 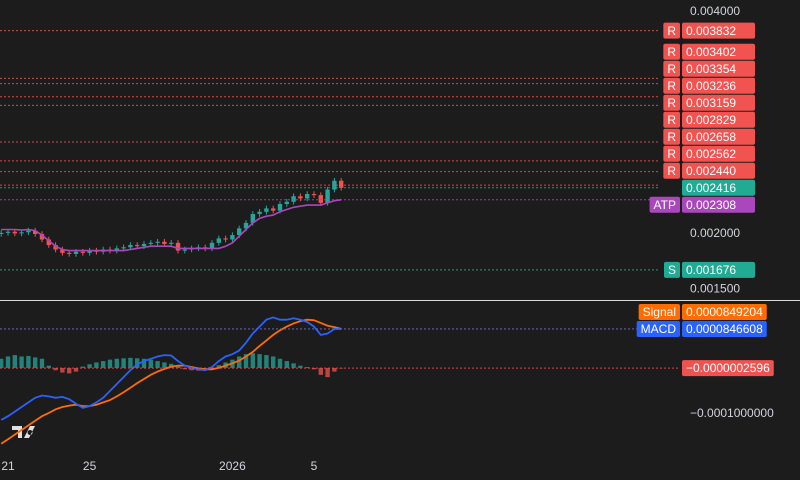 What do you see at coordinates (90, 466) in the screenshot?
I see `x-tick-label: 25` at bounding box center [90, 466].